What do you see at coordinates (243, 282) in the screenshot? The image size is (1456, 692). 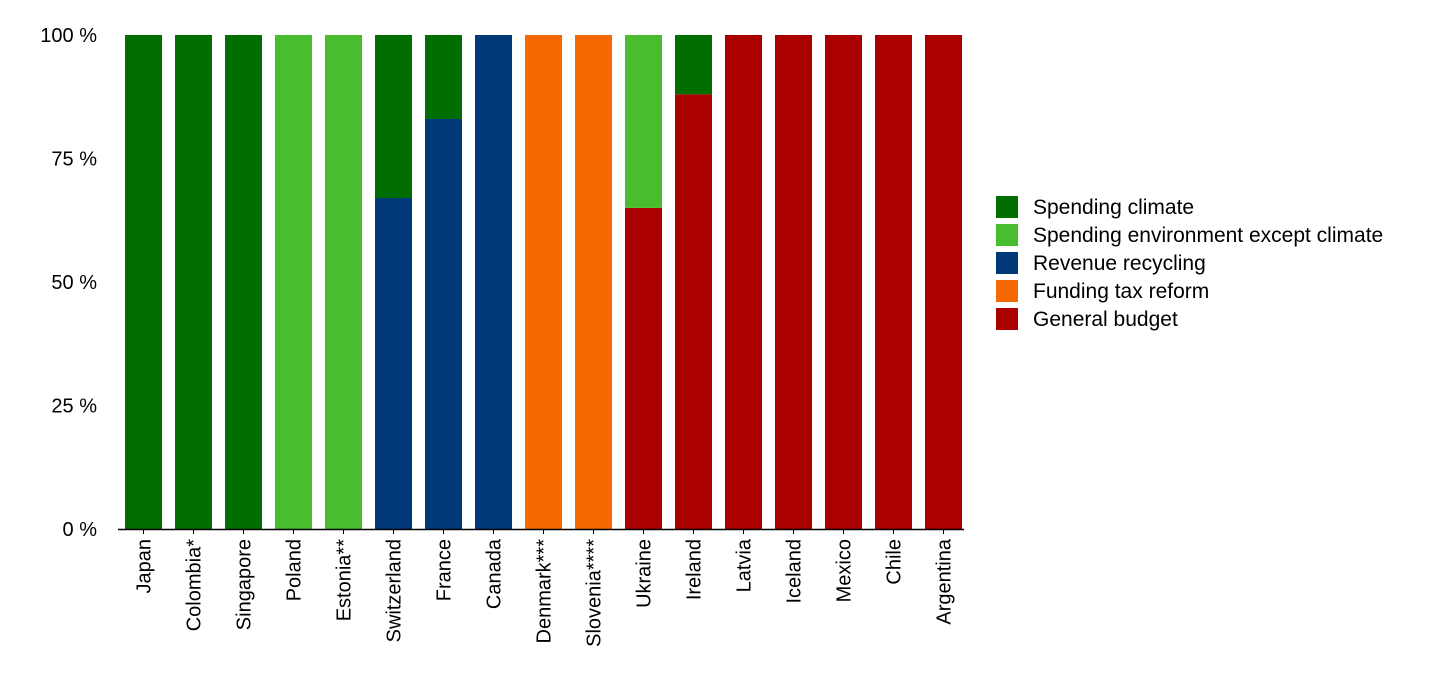 I see `bar-singapore-spending-climate` at bounding box center [243, 282].